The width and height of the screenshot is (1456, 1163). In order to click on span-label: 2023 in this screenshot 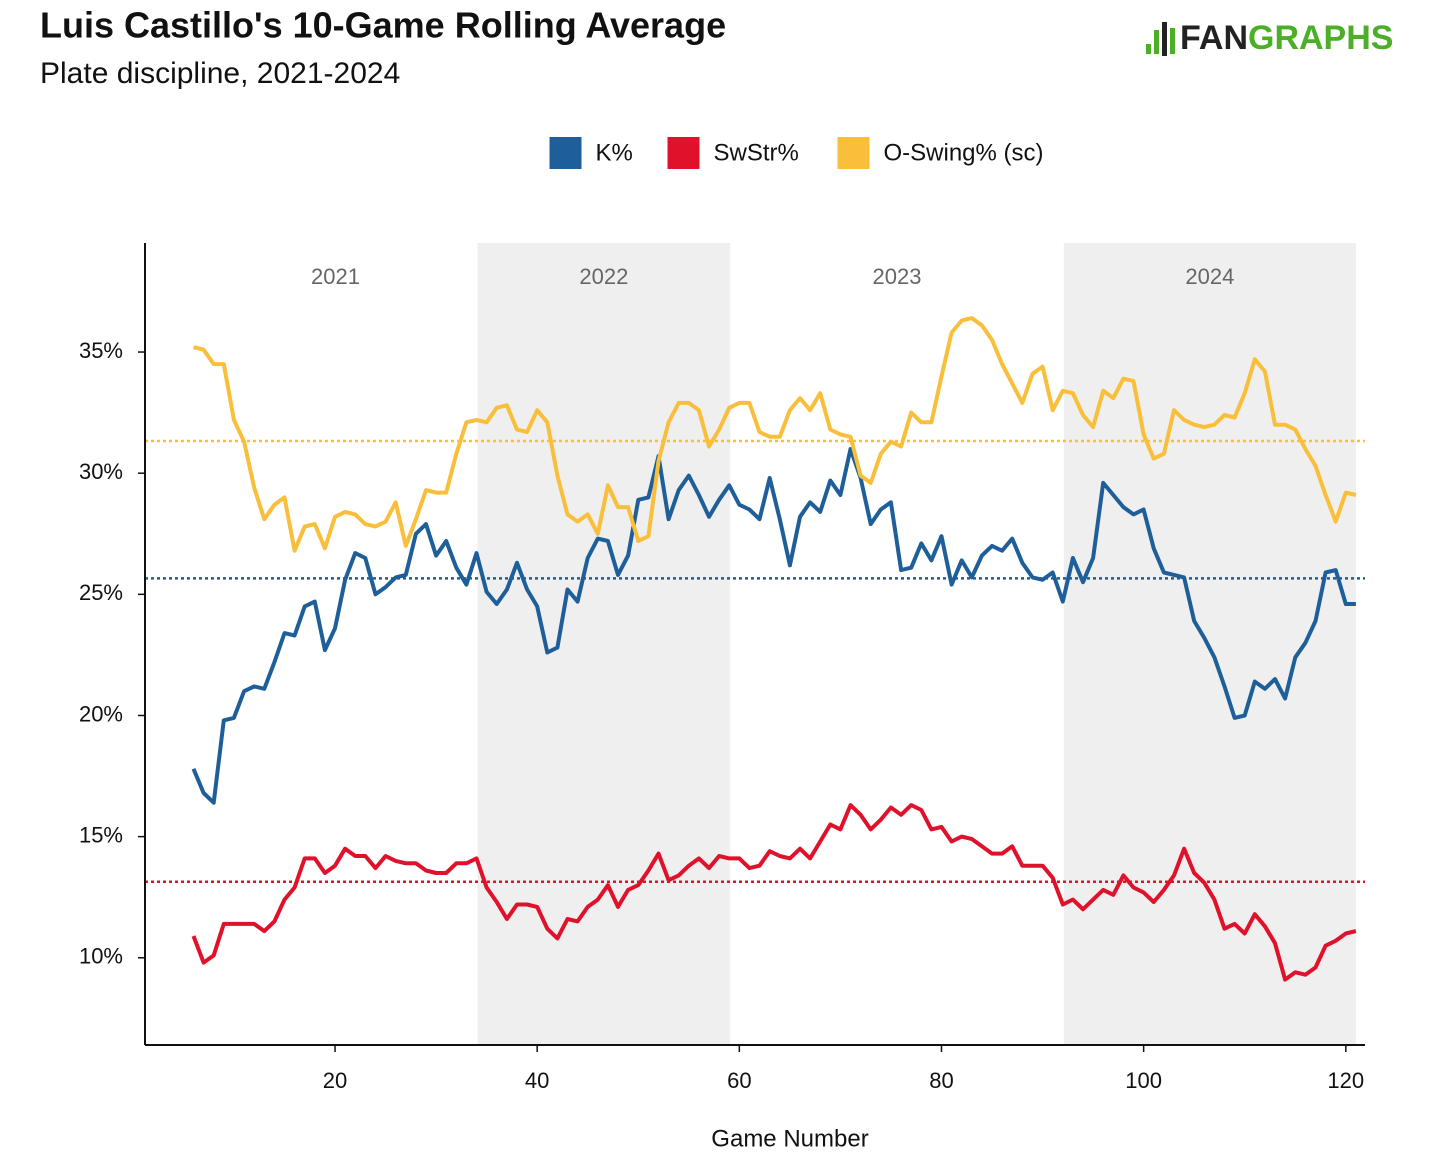, I will do `click(897, 276)`.